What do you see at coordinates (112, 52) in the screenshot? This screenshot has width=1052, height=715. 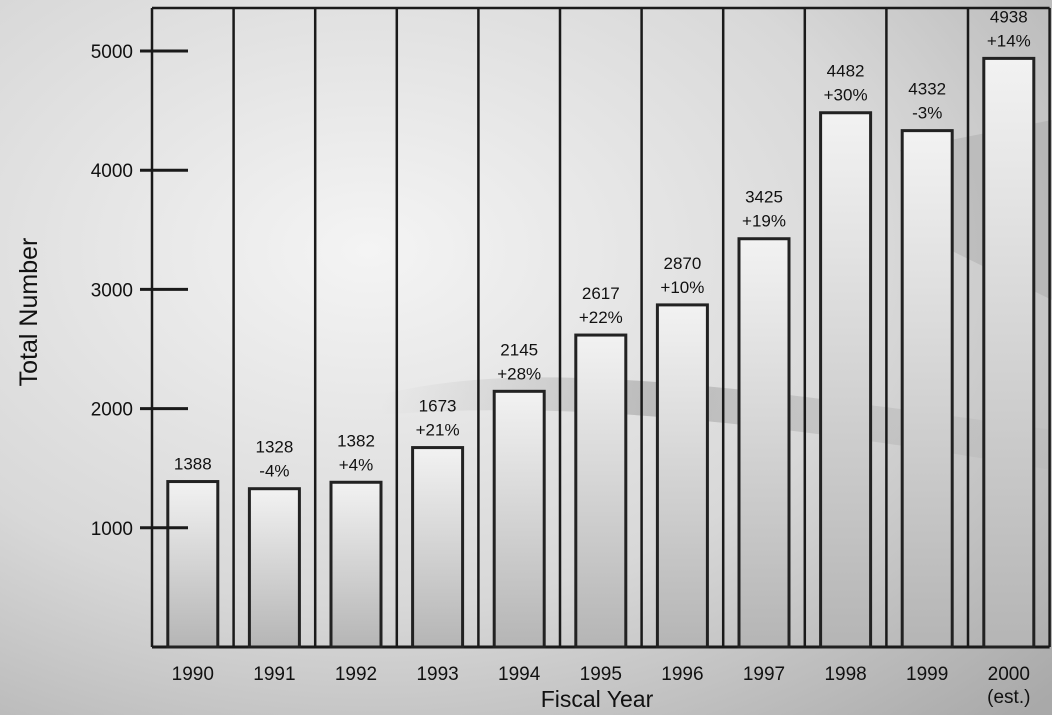 I see `y-tick-label: 5000` at bounding box center [112, 52].